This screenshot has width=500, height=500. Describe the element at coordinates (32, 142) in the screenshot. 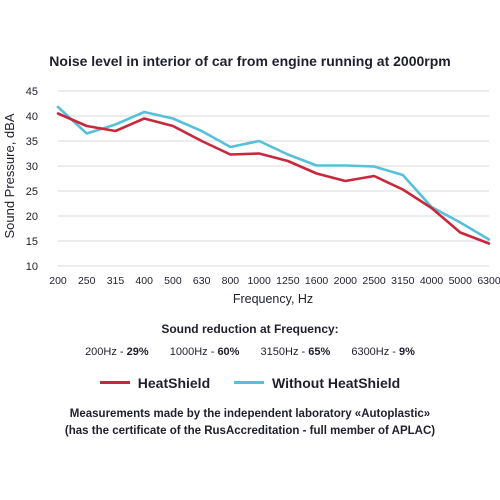

I see `y-tick-label: 35` at that location.